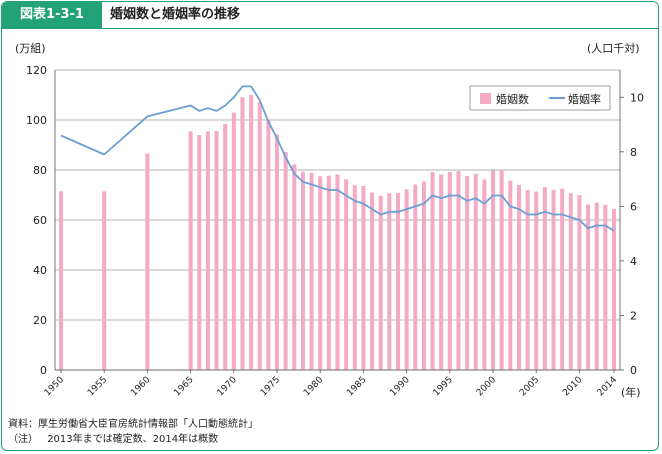  What do you see at coordinates (40, 320) in the screenshot?
I see `y-left-tick-label: 20` at bounding box center [40, 320].